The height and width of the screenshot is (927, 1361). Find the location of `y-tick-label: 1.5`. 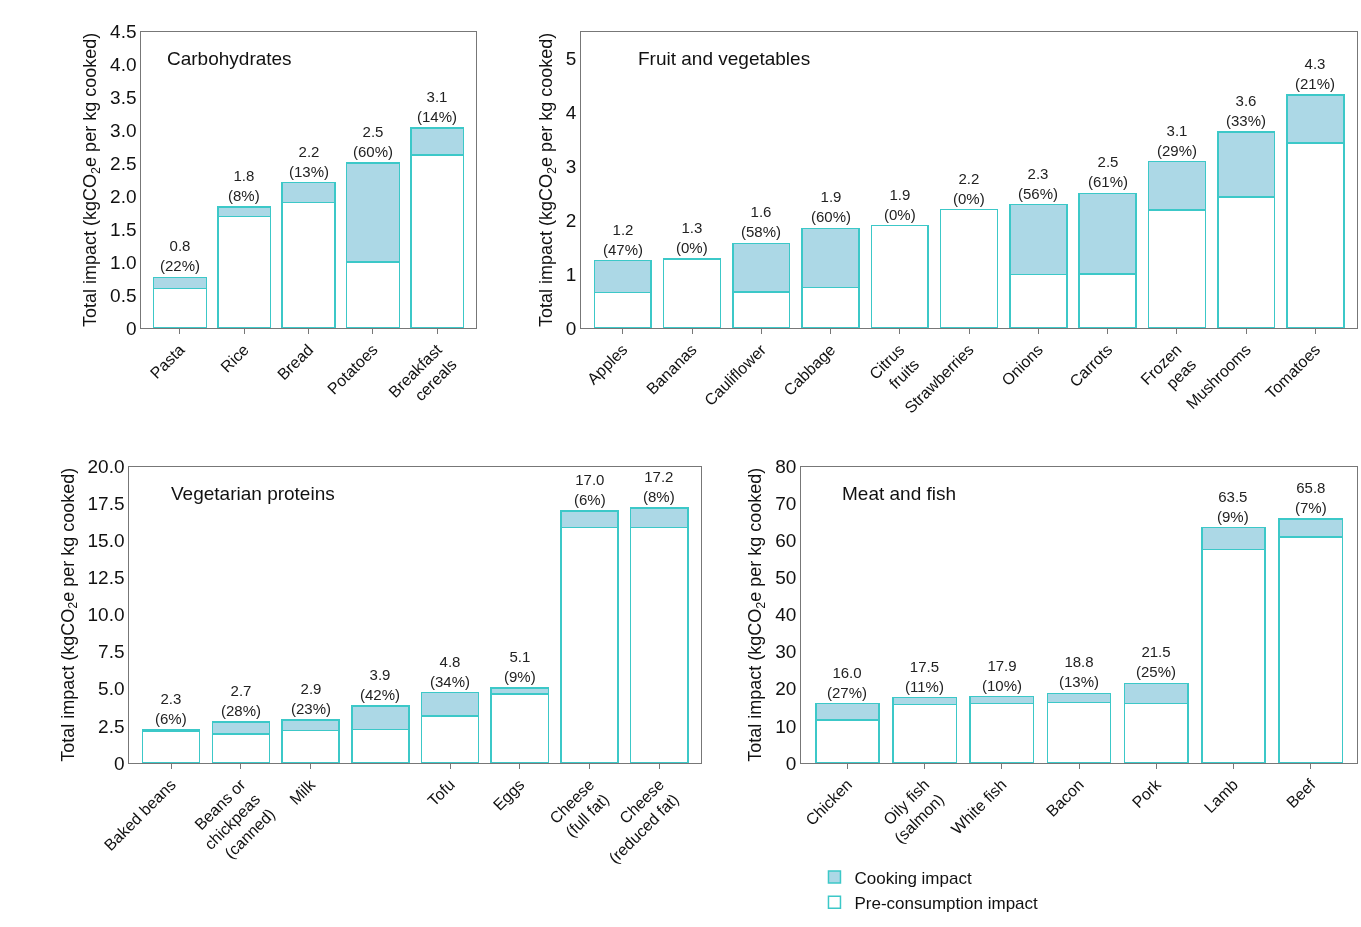

y-tick-label: 1.5 is located at coordinates (123, 229).